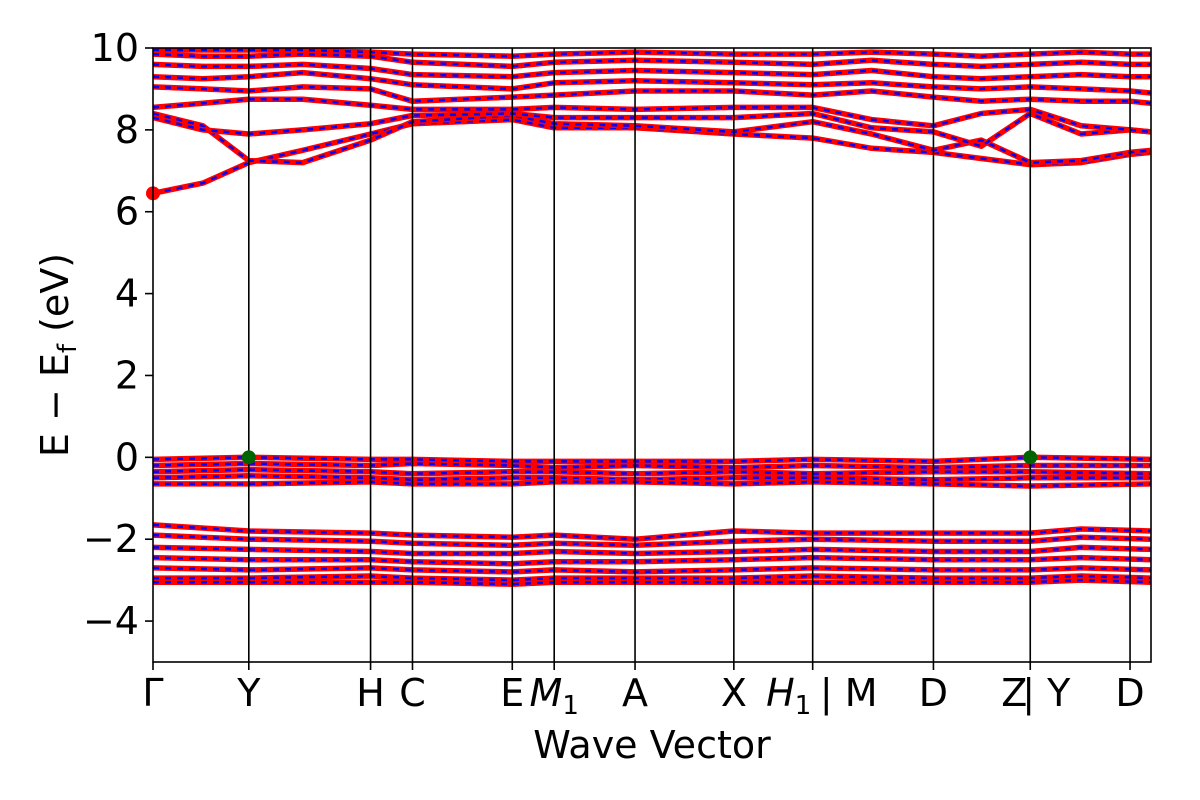 Image resolution: width=1200 pixels, height=800 pixels. Describe the element at coordinates (127, 457) in the screenshot. I see `y-tick-label-2: 0` at that location.